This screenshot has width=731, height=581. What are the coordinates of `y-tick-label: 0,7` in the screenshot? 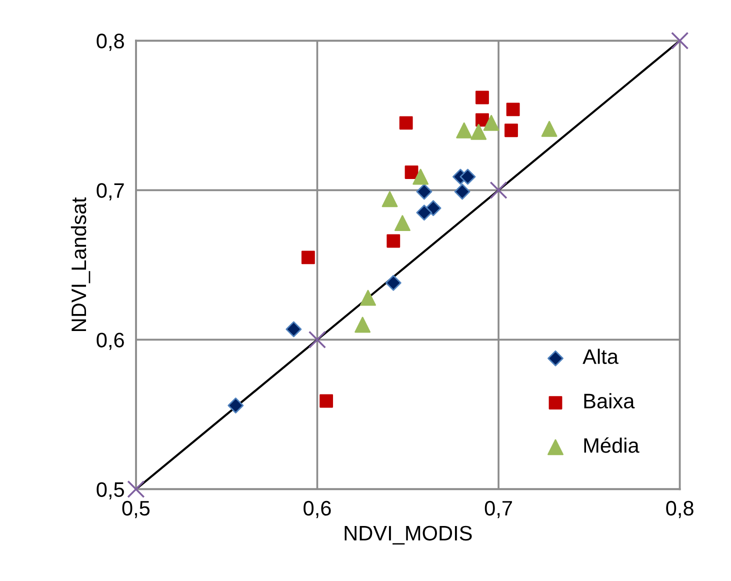 It's located at (110, 191).